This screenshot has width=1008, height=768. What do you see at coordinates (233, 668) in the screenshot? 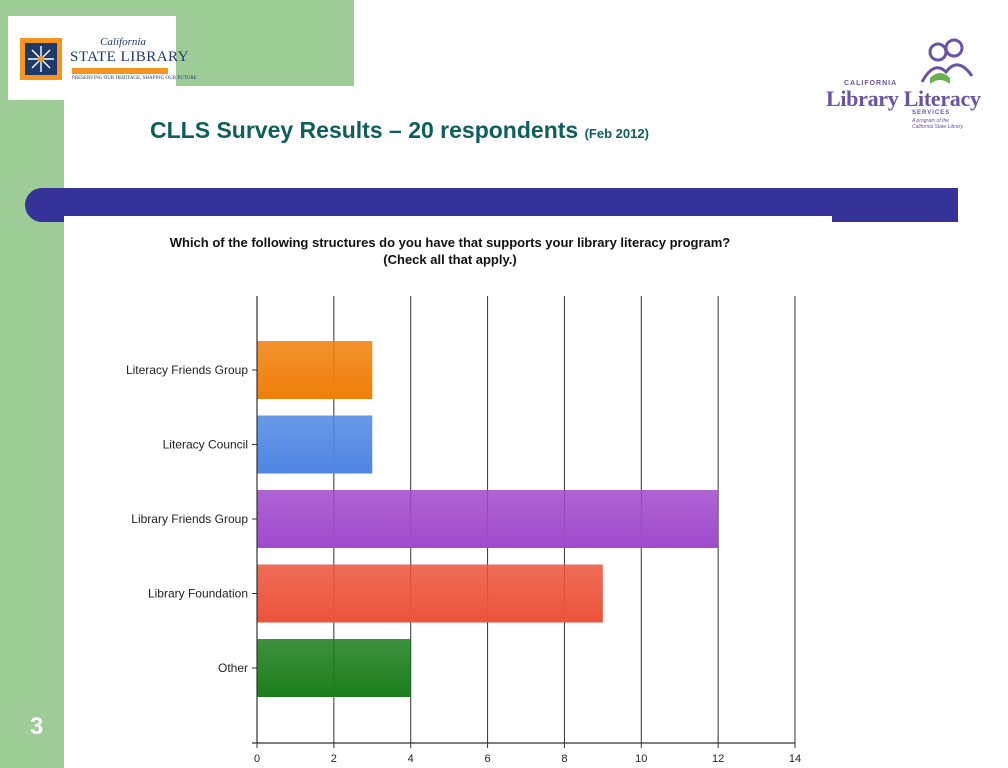
I see `category-label: Other` at bounding box center [233, 668].